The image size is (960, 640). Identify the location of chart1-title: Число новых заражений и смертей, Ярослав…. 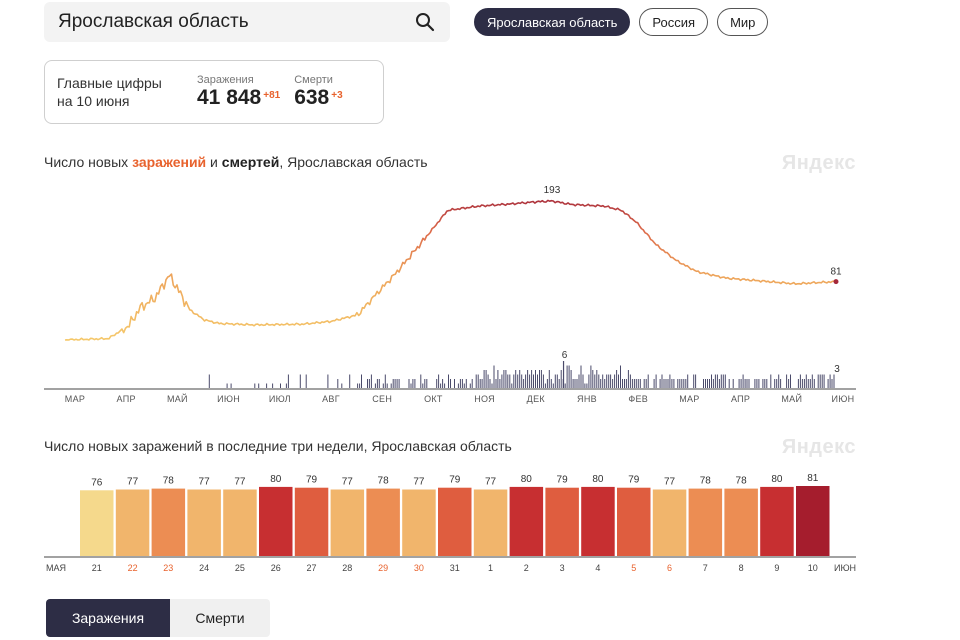
(236, 162).